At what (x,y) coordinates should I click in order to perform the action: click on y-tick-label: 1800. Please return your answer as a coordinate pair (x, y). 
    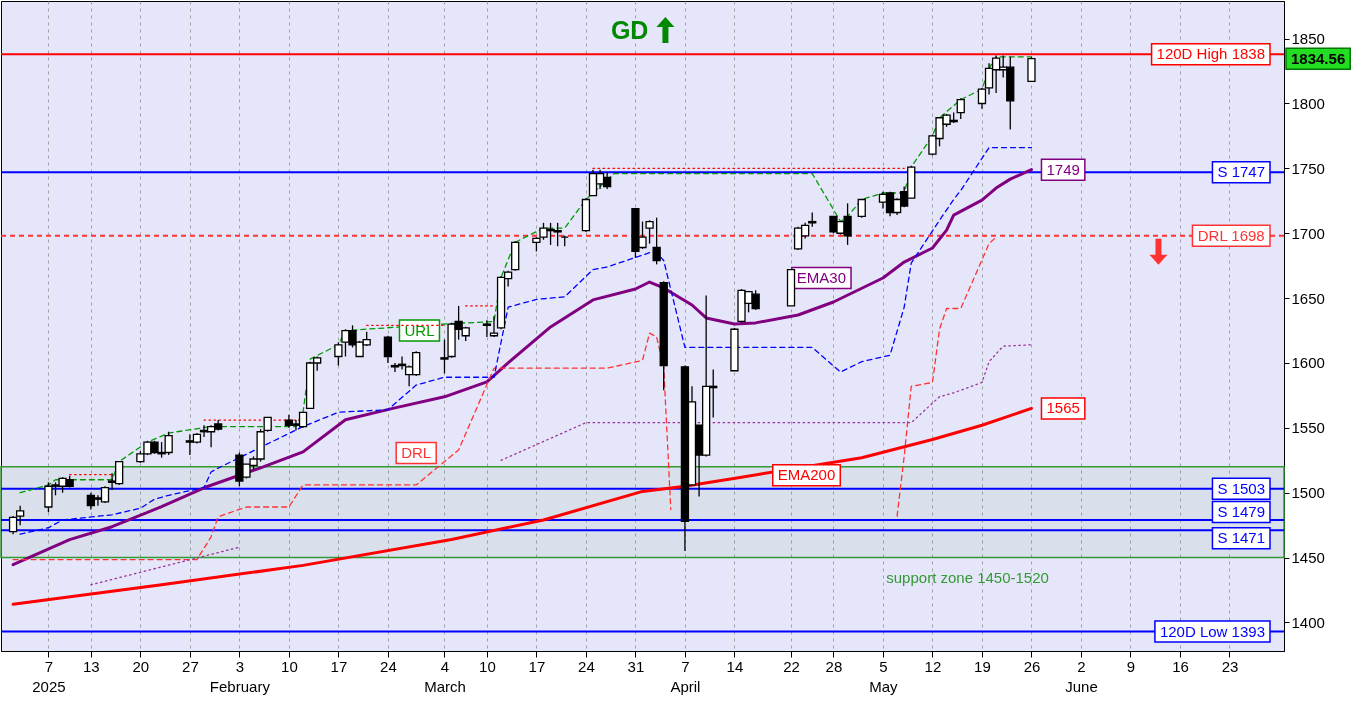
    Looking at the image, I should click on (1308, 103).